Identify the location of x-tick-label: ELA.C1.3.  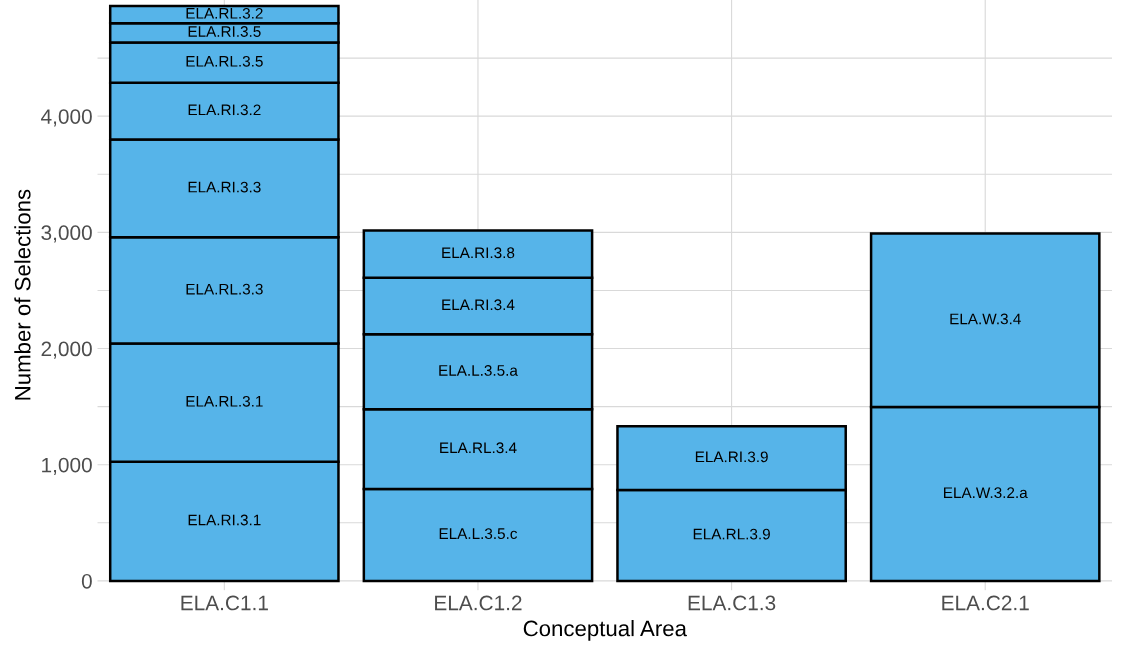
(732, 603).